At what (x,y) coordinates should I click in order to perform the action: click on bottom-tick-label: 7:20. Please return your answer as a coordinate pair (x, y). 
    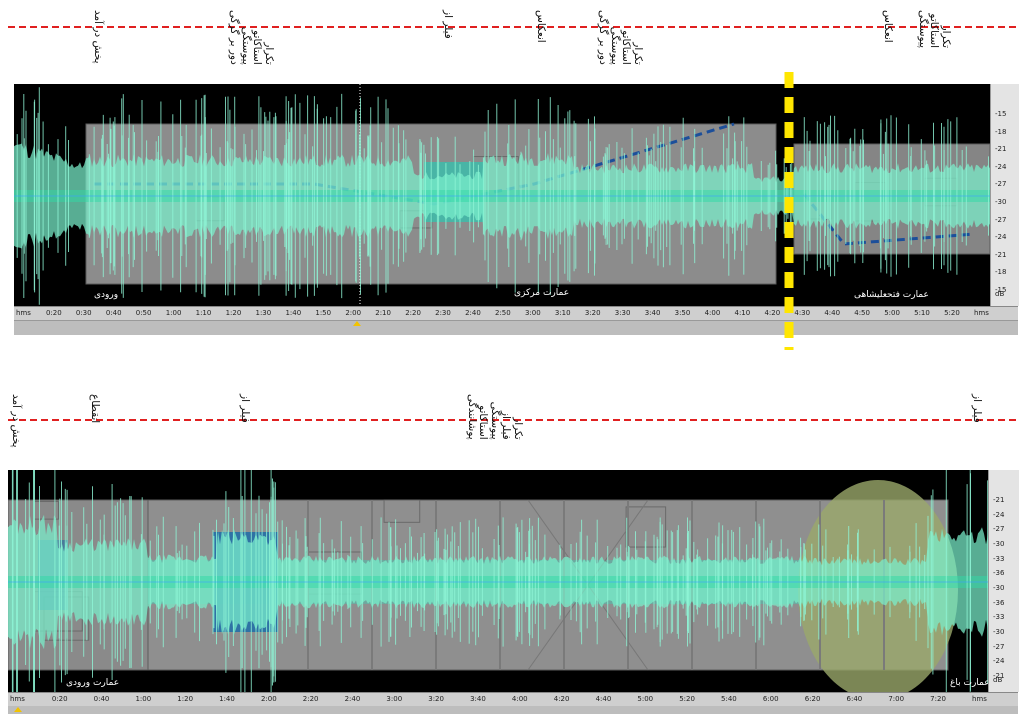
    Looking at the image, I should click on (938, 699).